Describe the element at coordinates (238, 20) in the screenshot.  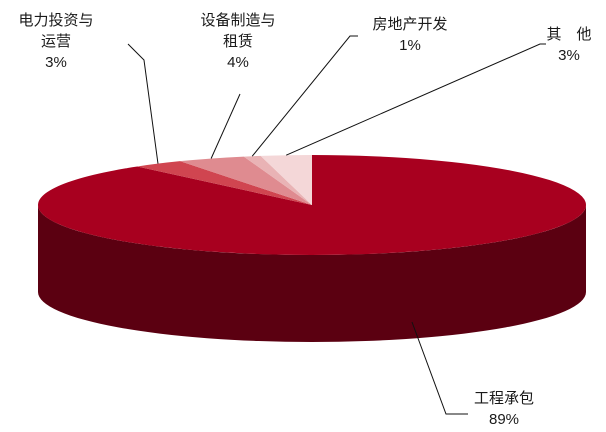
I see `label-equipment-line1: 设备制造与` at that location.